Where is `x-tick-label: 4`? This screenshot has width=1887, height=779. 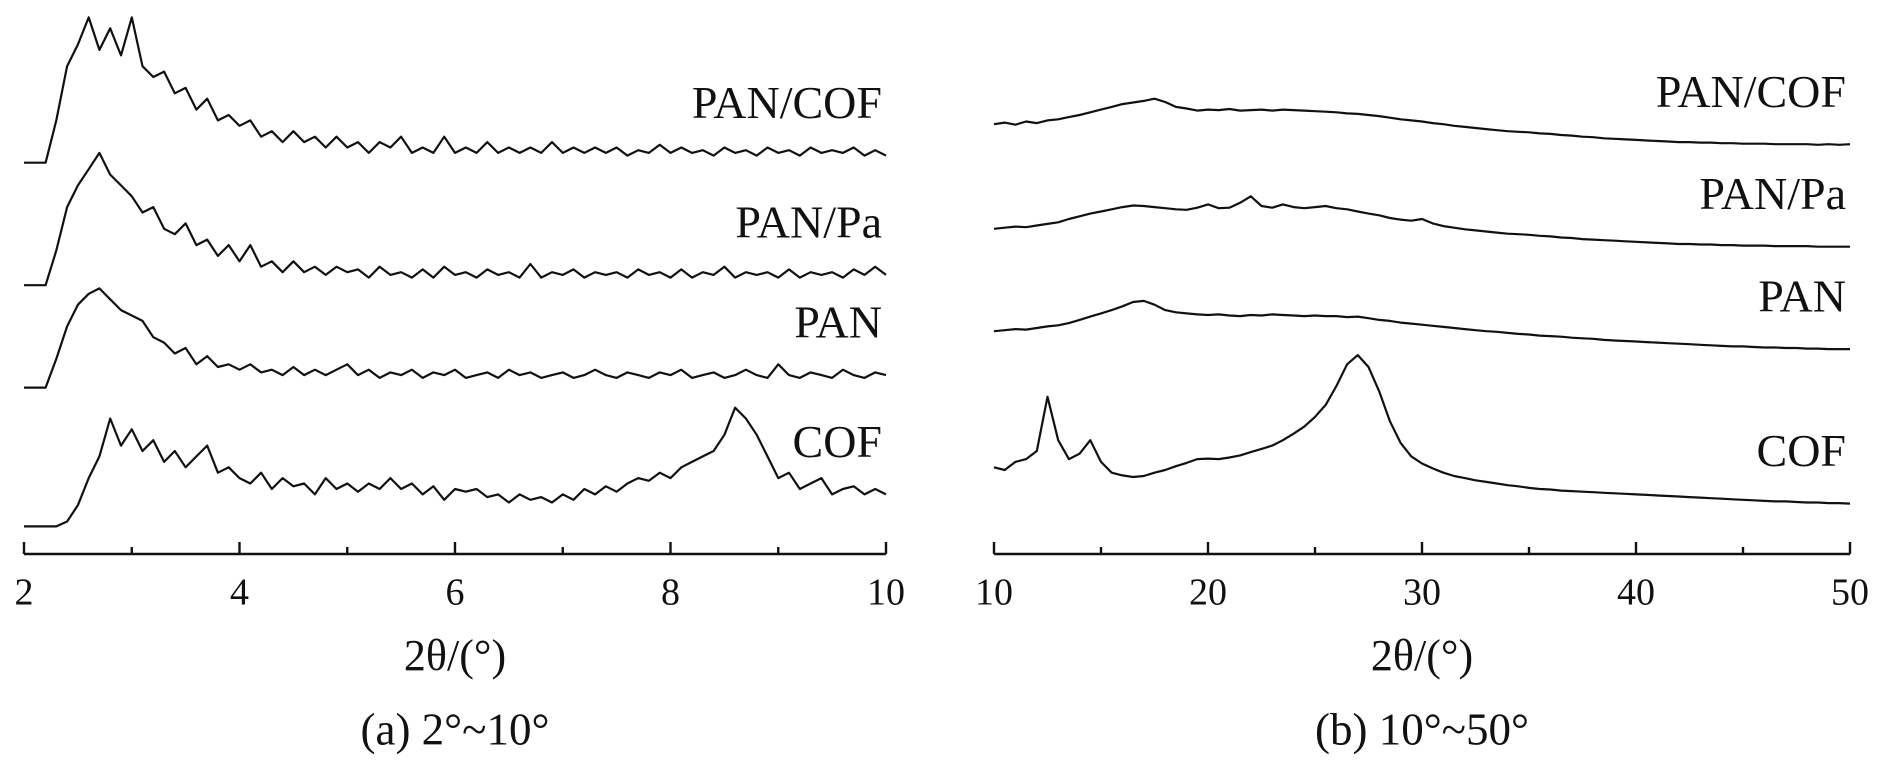
x-tick-label: 4 is located at coordinates (239, 593).